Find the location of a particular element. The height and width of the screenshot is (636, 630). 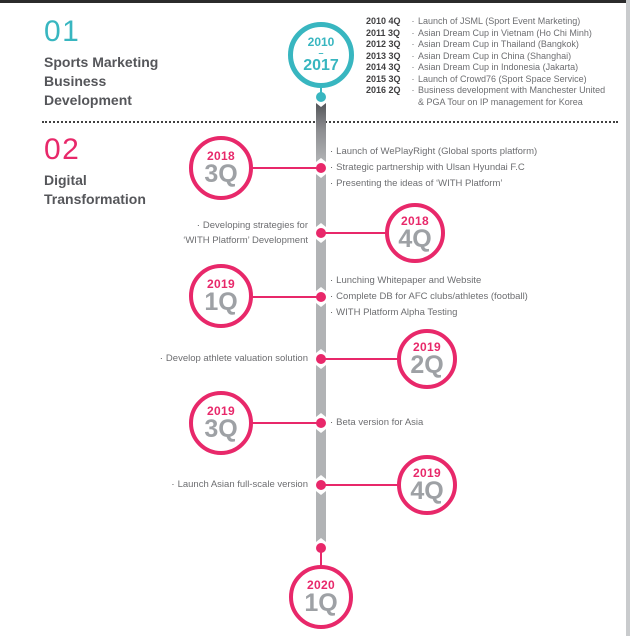

note-line: · Launch Asian full-scale version is located at coordinates (239, 484).